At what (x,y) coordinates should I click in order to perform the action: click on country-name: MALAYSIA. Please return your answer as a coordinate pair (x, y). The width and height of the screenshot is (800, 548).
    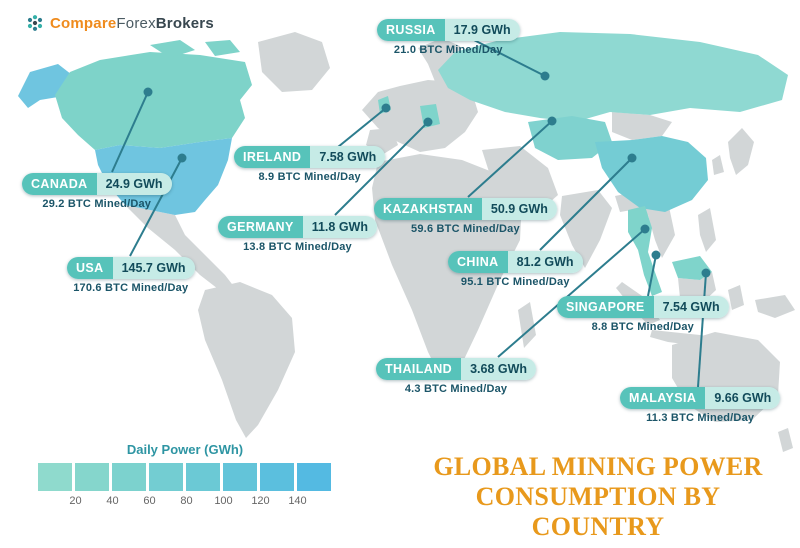
    Looking at the image, I should click on (663, 398).